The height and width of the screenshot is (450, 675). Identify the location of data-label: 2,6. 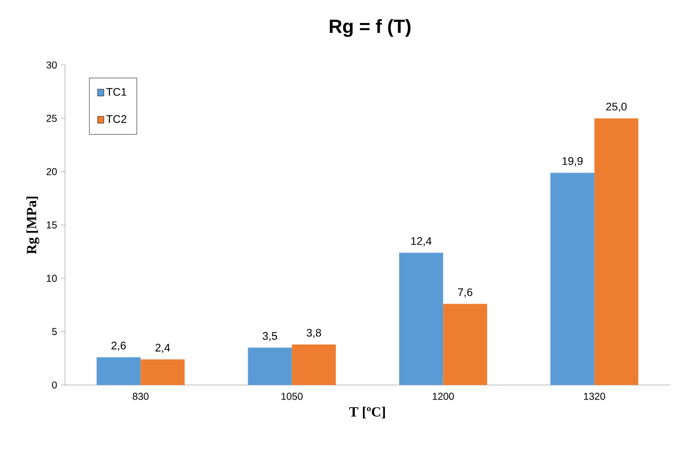
(119, 346).